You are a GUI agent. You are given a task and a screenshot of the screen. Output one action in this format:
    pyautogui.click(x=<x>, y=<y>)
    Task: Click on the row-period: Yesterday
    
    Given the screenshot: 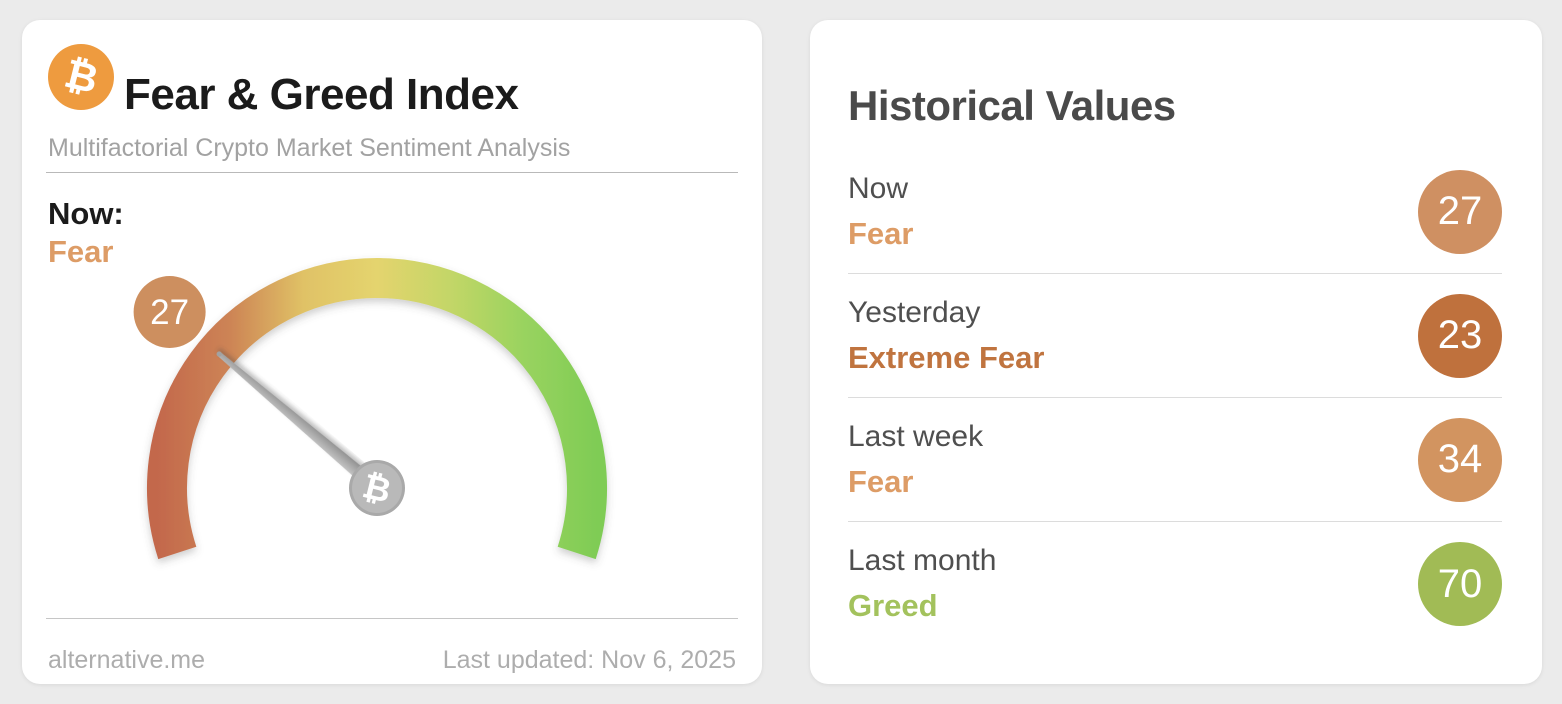 What is the action you would take?
    pyautogui.click(x=914, y=312)
    